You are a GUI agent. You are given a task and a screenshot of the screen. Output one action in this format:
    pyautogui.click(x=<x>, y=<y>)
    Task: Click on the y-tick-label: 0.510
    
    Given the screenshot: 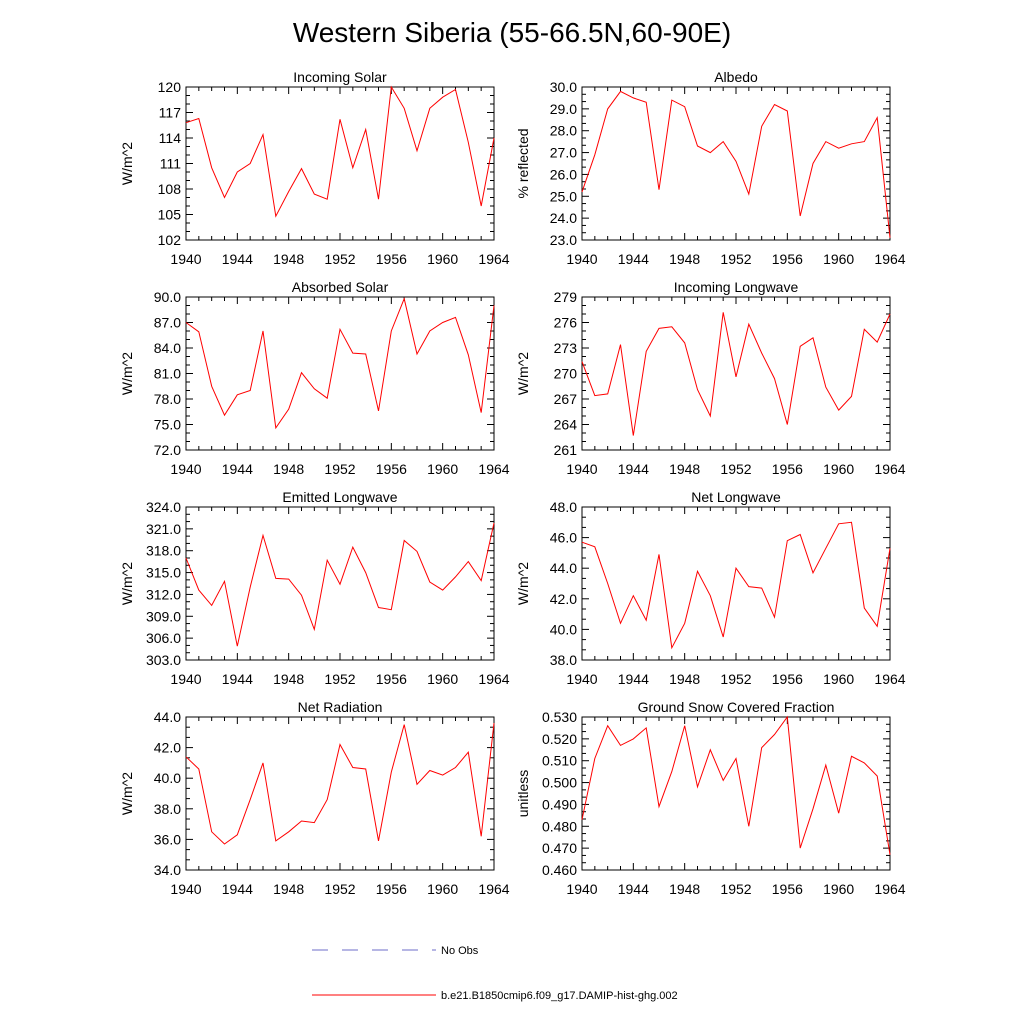 What is the action you would take?
    pyautogui.click(x=559, y=761)
    